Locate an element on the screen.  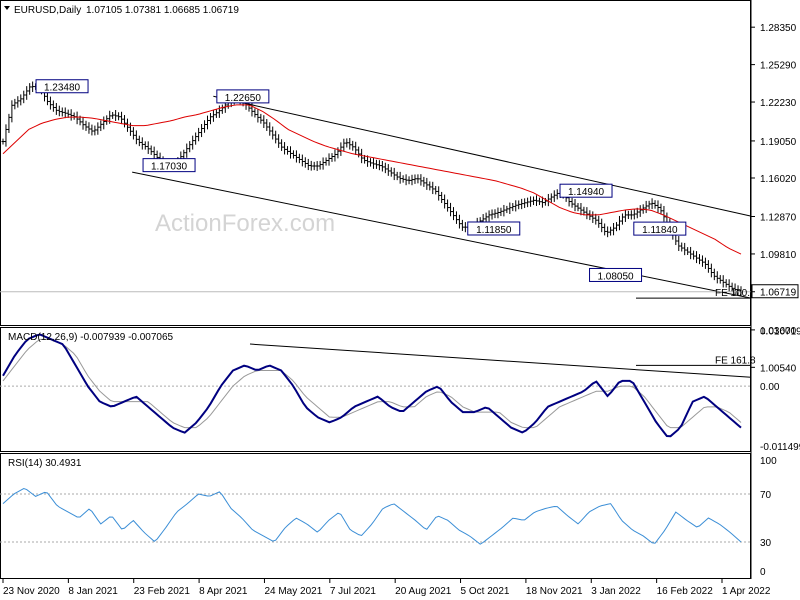
date-tick-label: 7 Jul 2021 is located at coordinates (353, 591).